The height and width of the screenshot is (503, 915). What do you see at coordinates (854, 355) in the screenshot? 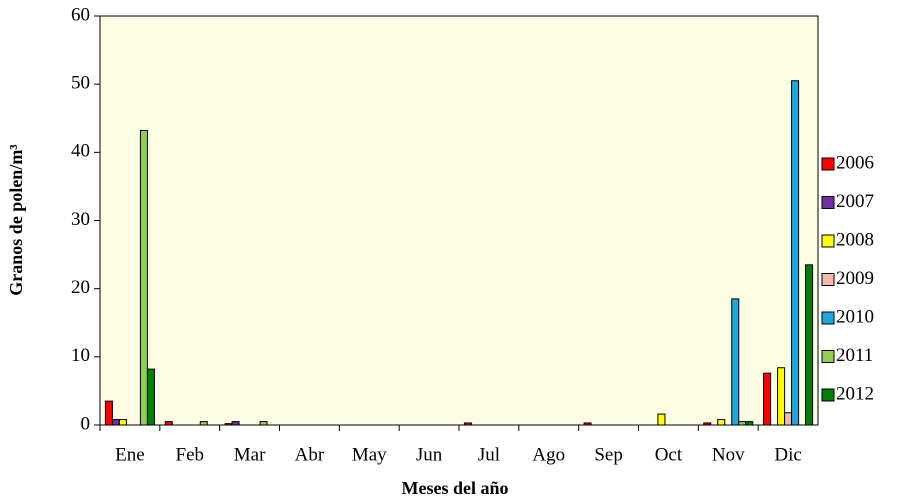
I see `legend-label: 2011` at bounding box center [854, 355].